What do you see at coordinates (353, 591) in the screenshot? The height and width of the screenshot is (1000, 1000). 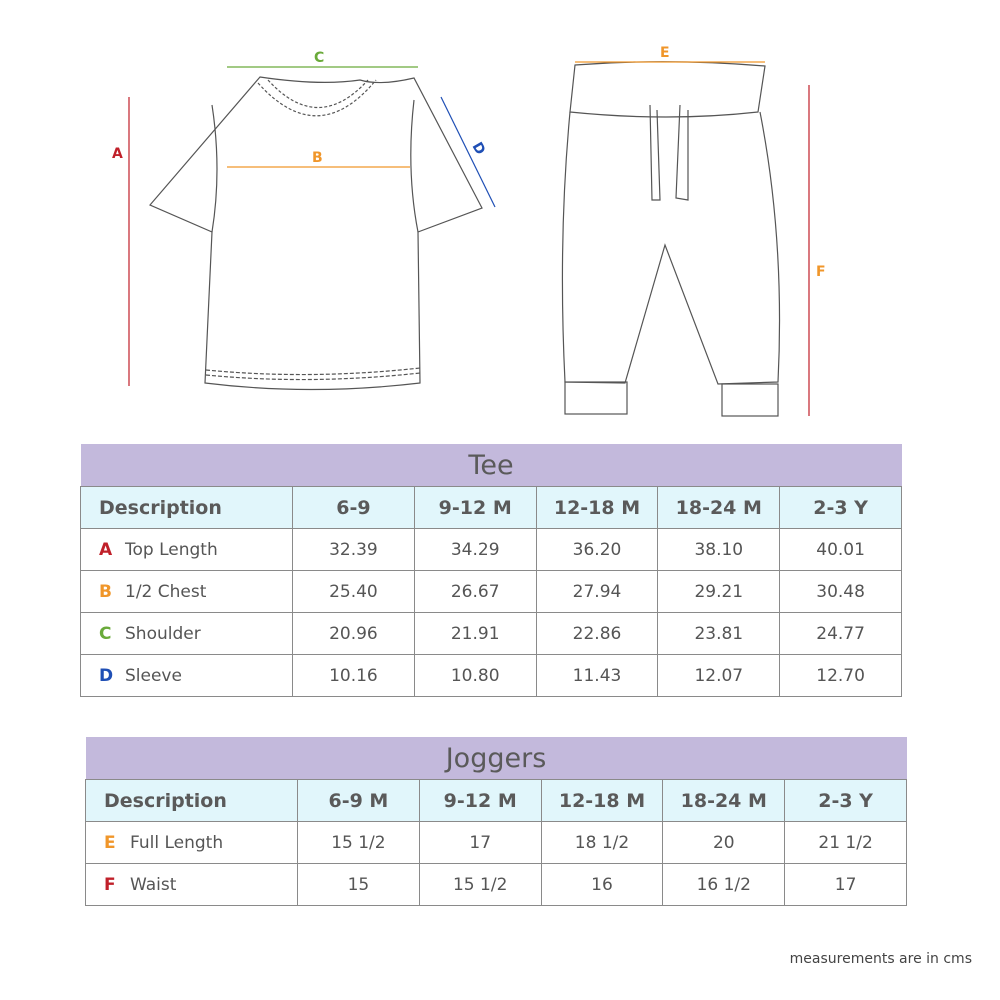 I see `measure-value: 25.40` at bounding box center [353, 591].